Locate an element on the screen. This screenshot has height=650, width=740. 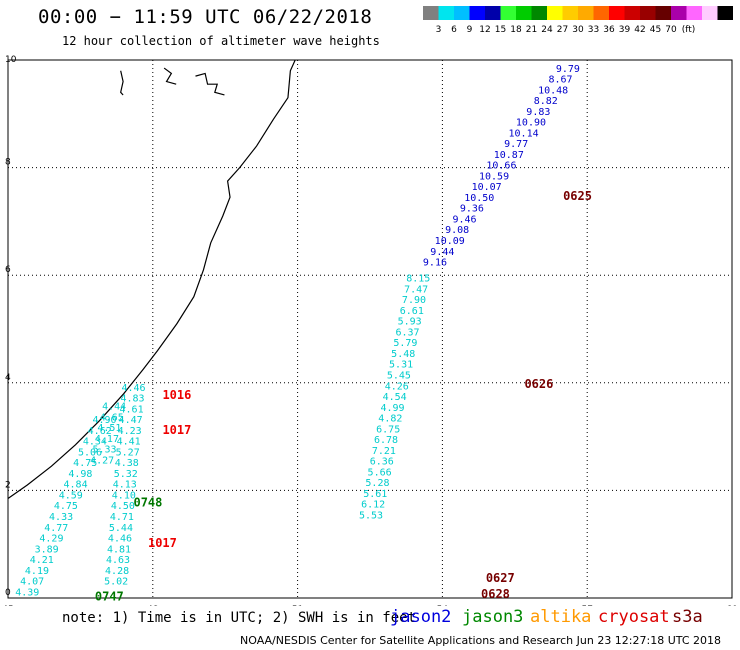
color-scale-label: 39 is located at coordinates (625, 29).